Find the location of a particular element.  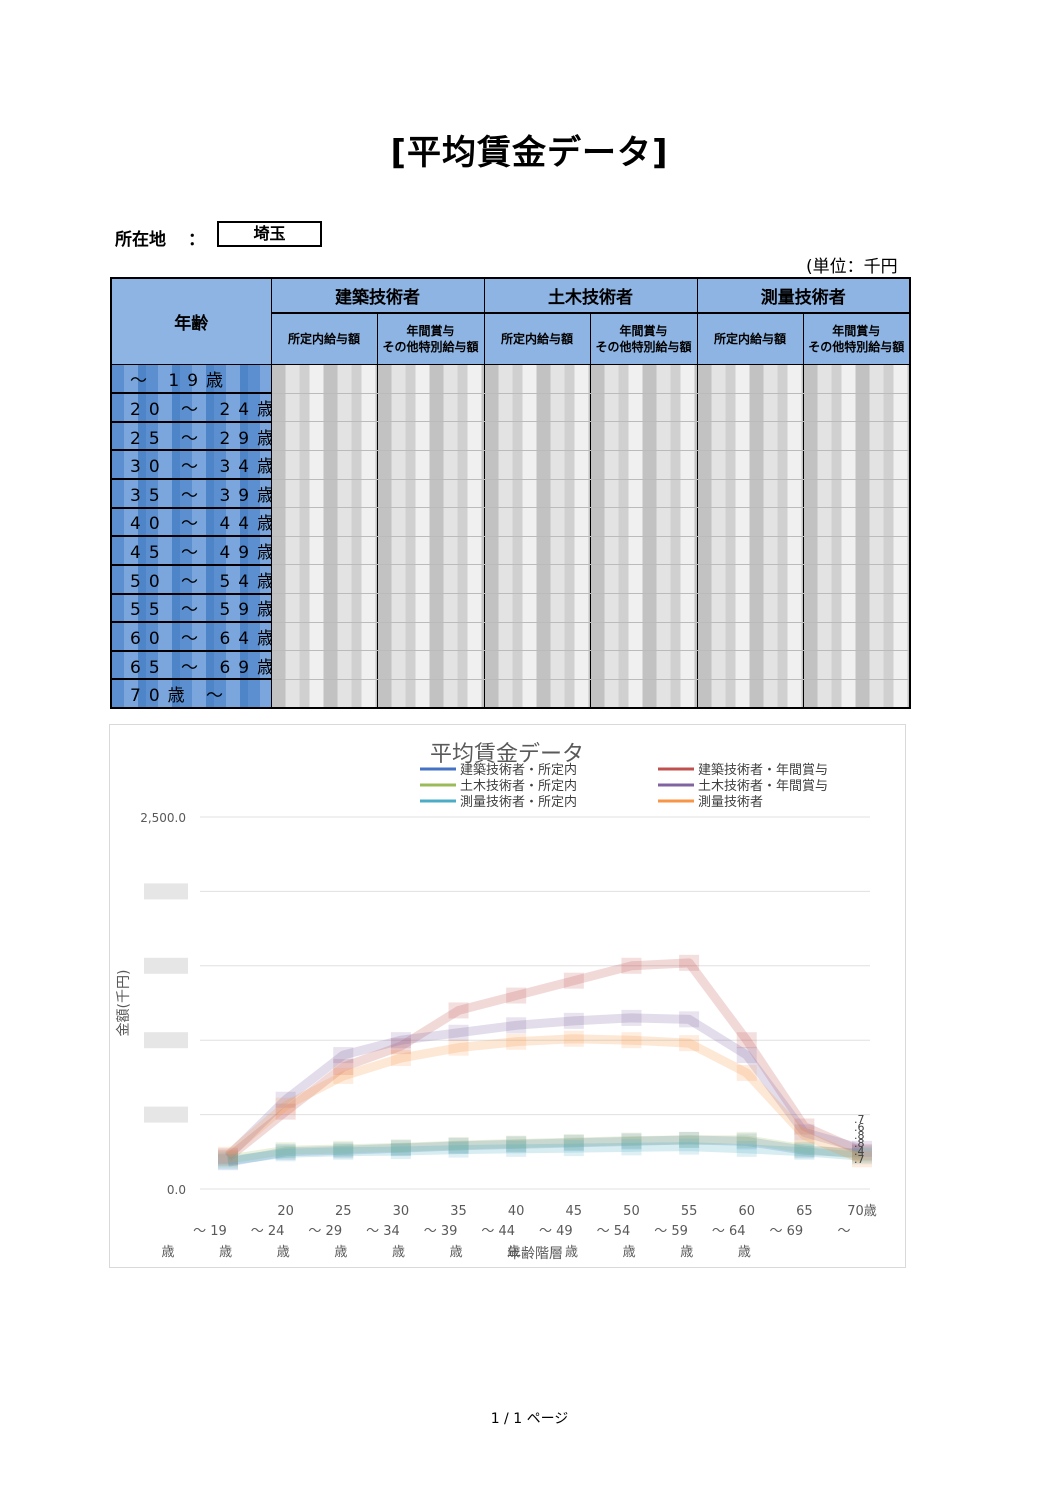

end-data-label: .7 is located at coordinates (859, 1119).